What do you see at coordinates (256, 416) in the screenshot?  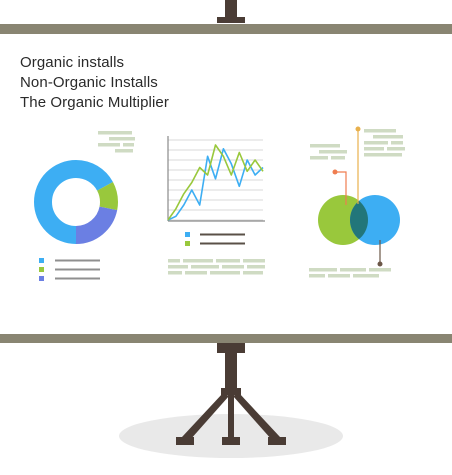 I see `stand-leg-right` at bounding box center [256, 416].